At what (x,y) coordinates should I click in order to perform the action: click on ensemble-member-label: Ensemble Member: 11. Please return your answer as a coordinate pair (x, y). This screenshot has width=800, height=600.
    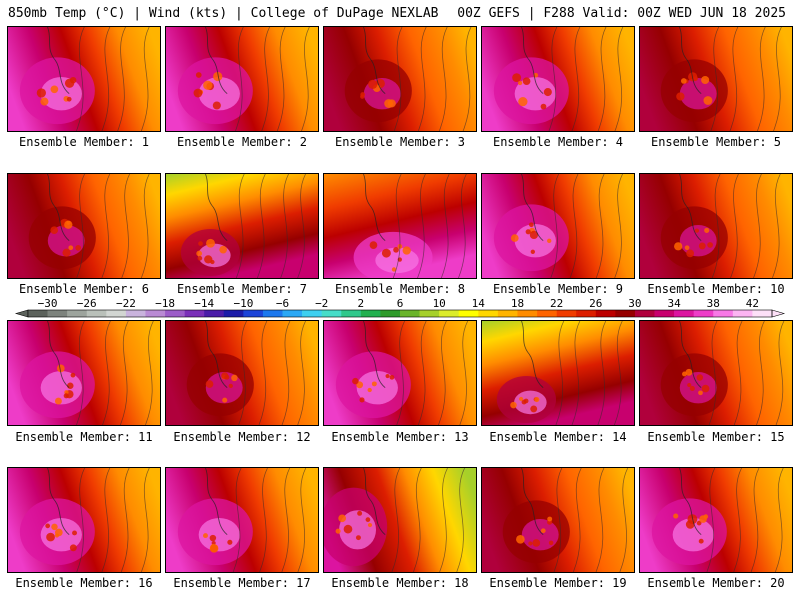
    Looking at the image, I should click on (84, 437).